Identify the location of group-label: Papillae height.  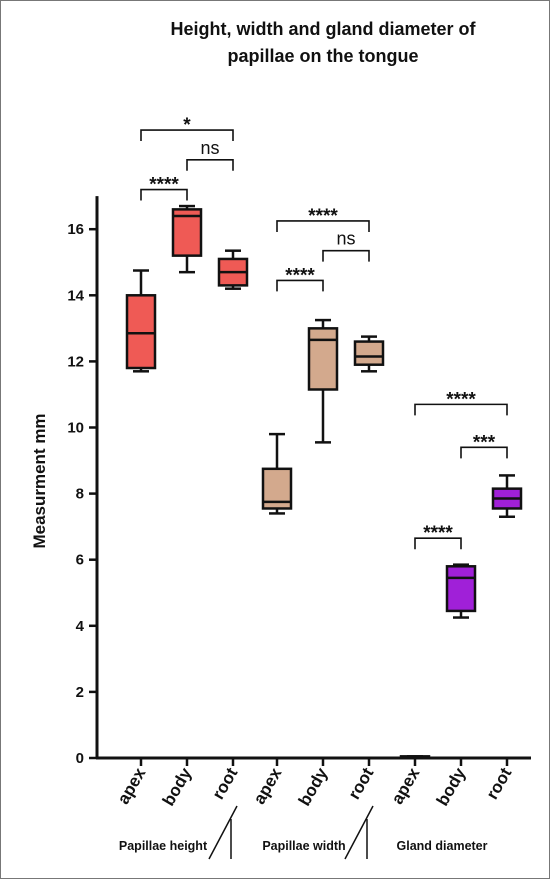
(163, 846).